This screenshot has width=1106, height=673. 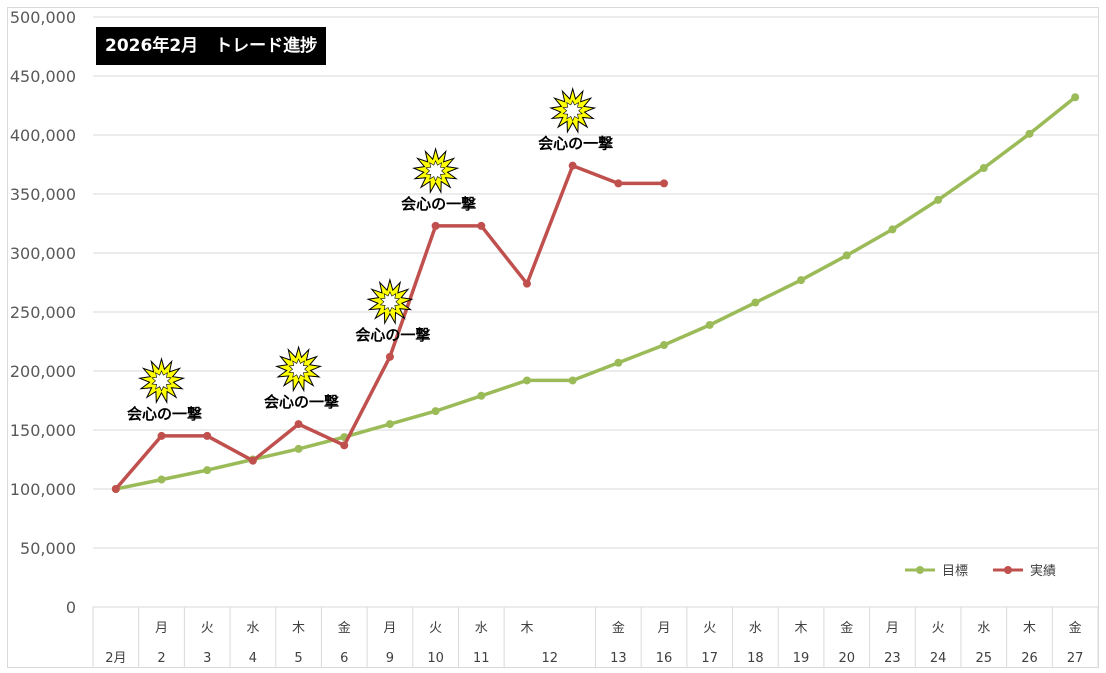 I want to click on x-tick-date: 4, so click(x=253, y=658).